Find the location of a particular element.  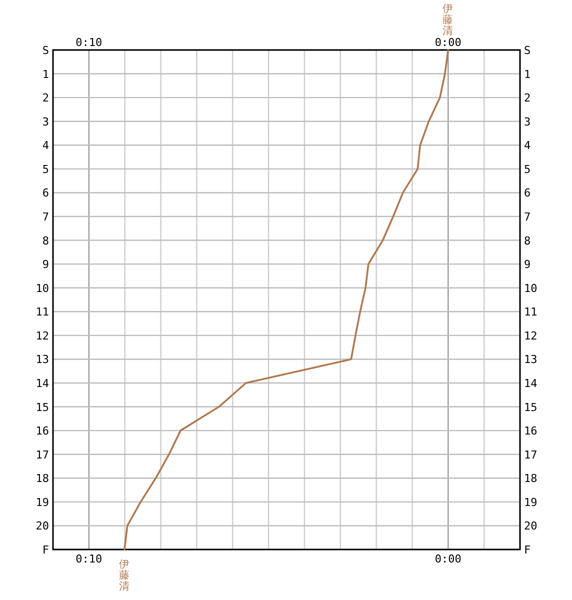

category-label: 12 is located at coordinates (42, 335).